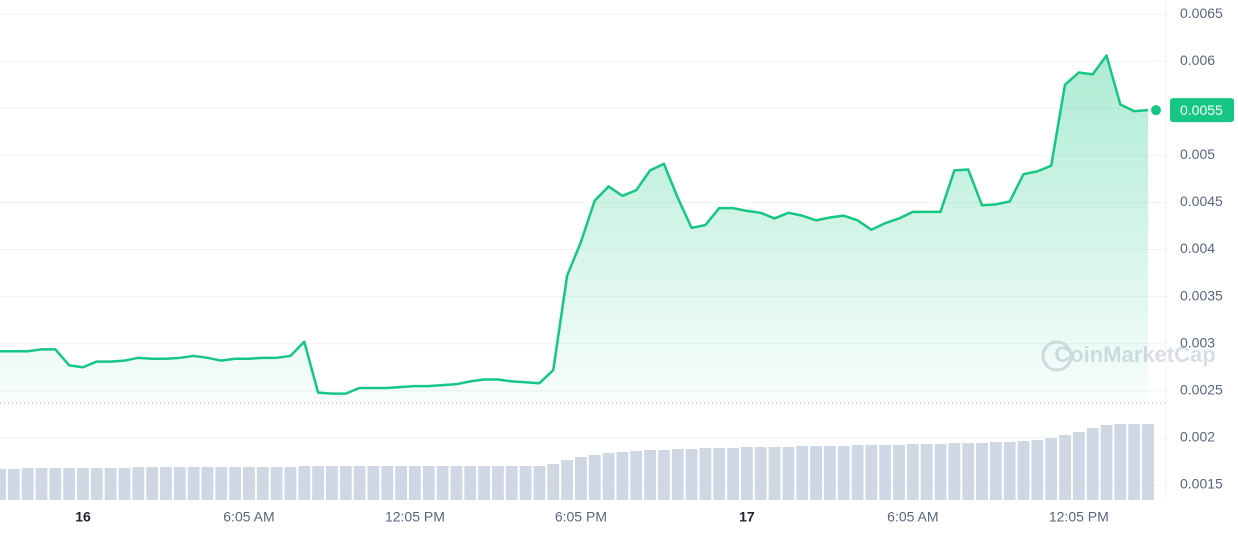 This screenshot has width=1238, height=533. Describe the element at coordinates (1201, 484) in the screenshot. I see `y-tick-label: 0.0015` at that location.